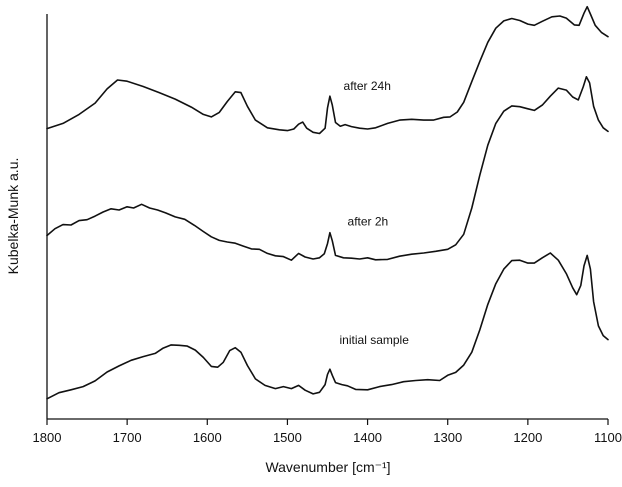 The image size is (622, 487). What do you see at coordinates (375, 340) in the screenshot?
I see `series-label-initial-sample: initial sample` at bounding box center [375, 340].